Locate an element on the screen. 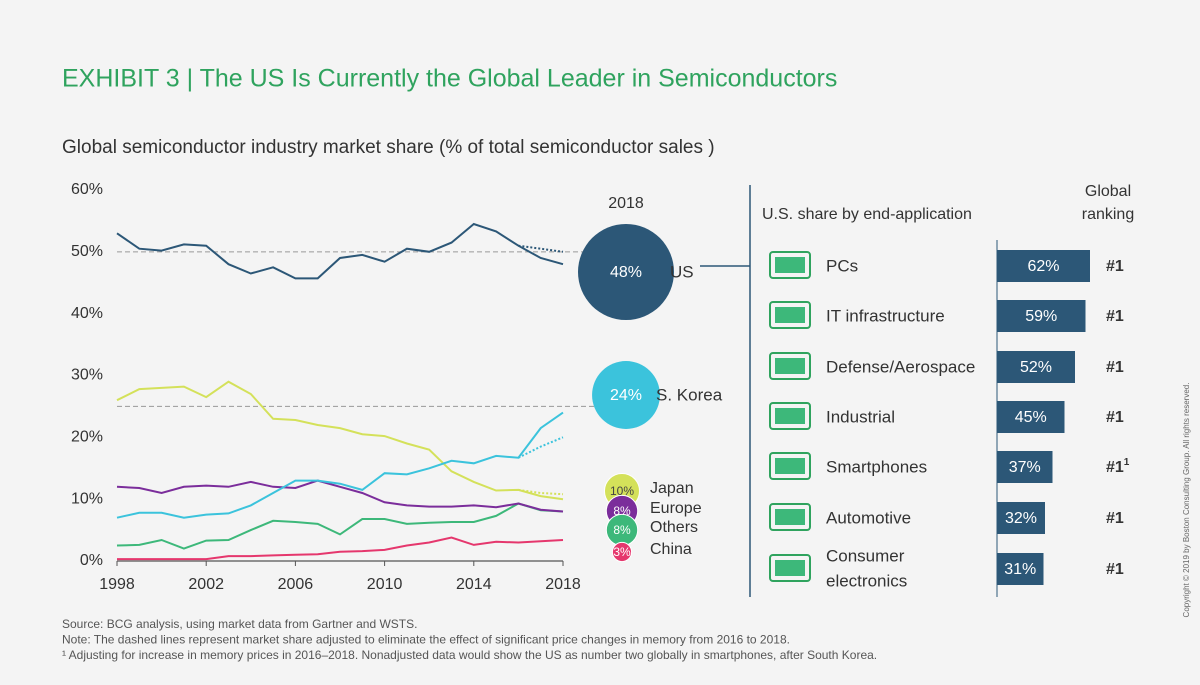 The height and width of the screenshot is (685, 1200). bubble-value-label: 48% is located at coordinates (626, 272).